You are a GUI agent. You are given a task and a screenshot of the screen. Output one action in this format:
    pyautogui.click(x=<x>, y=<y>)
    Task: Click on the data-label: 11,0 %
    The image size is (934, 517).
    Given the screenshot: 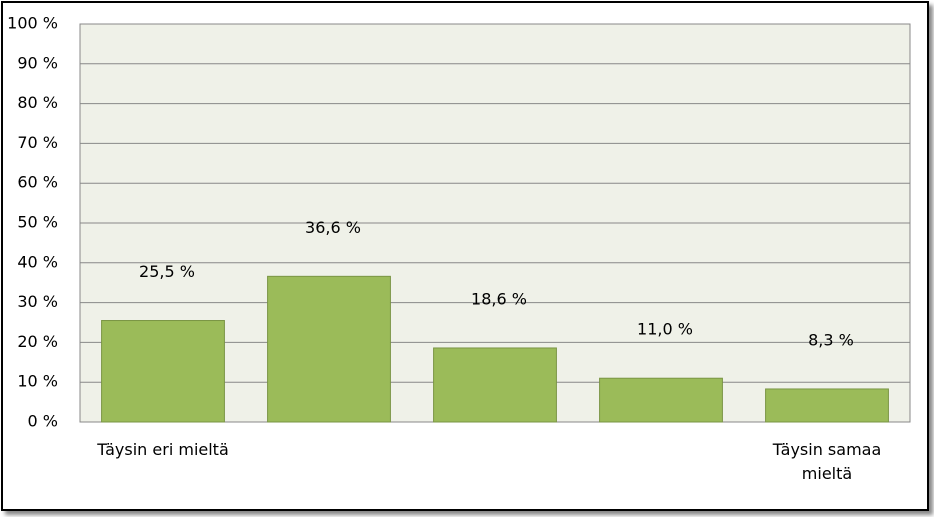 What is the action you would take?
    pyautogui.click(x=665, y=329)
    